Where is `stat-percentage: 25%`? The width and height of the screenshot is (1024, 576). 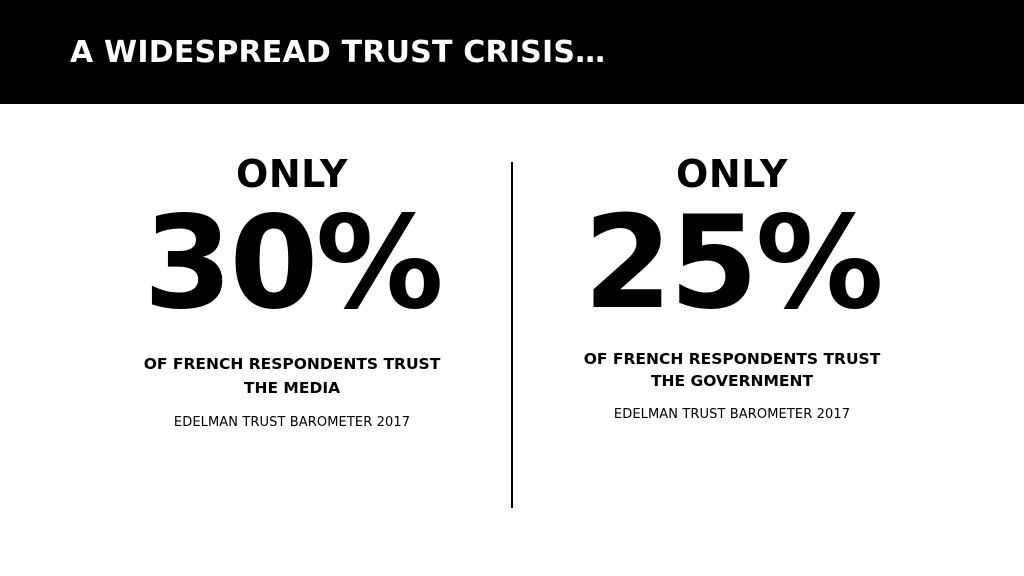
stat-percentage: 25% is located at coordinates (733, 263).